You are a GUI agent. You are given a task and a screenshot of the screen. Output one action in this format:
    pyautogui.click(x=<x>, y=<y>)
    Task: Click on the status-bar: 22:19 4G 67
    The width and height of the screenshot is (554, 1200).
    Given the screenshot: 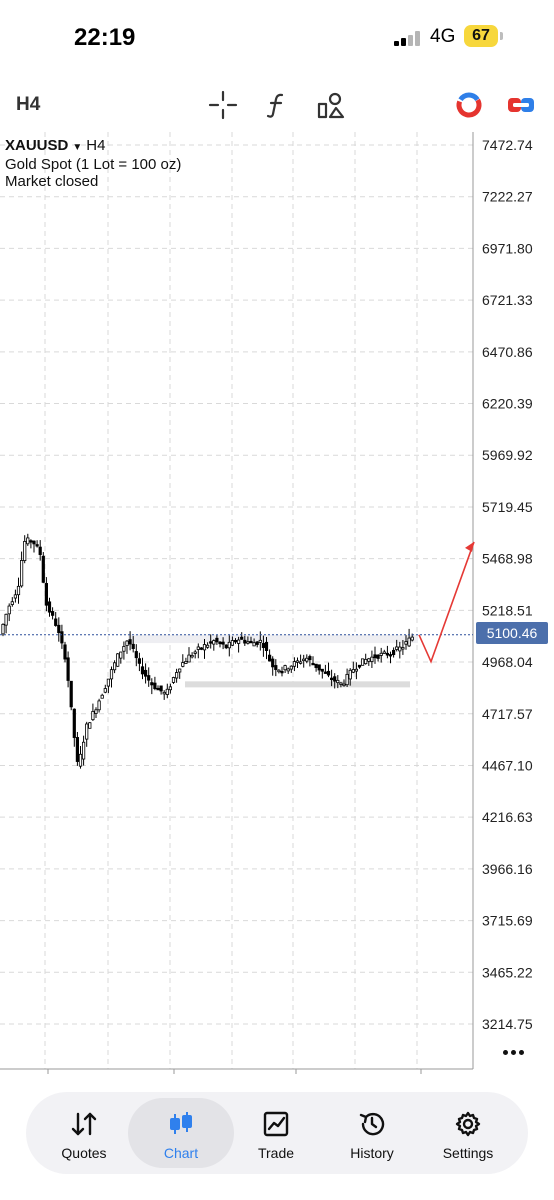 What is the action you would take?
    pyautogui.click(x=277, y=39)
    